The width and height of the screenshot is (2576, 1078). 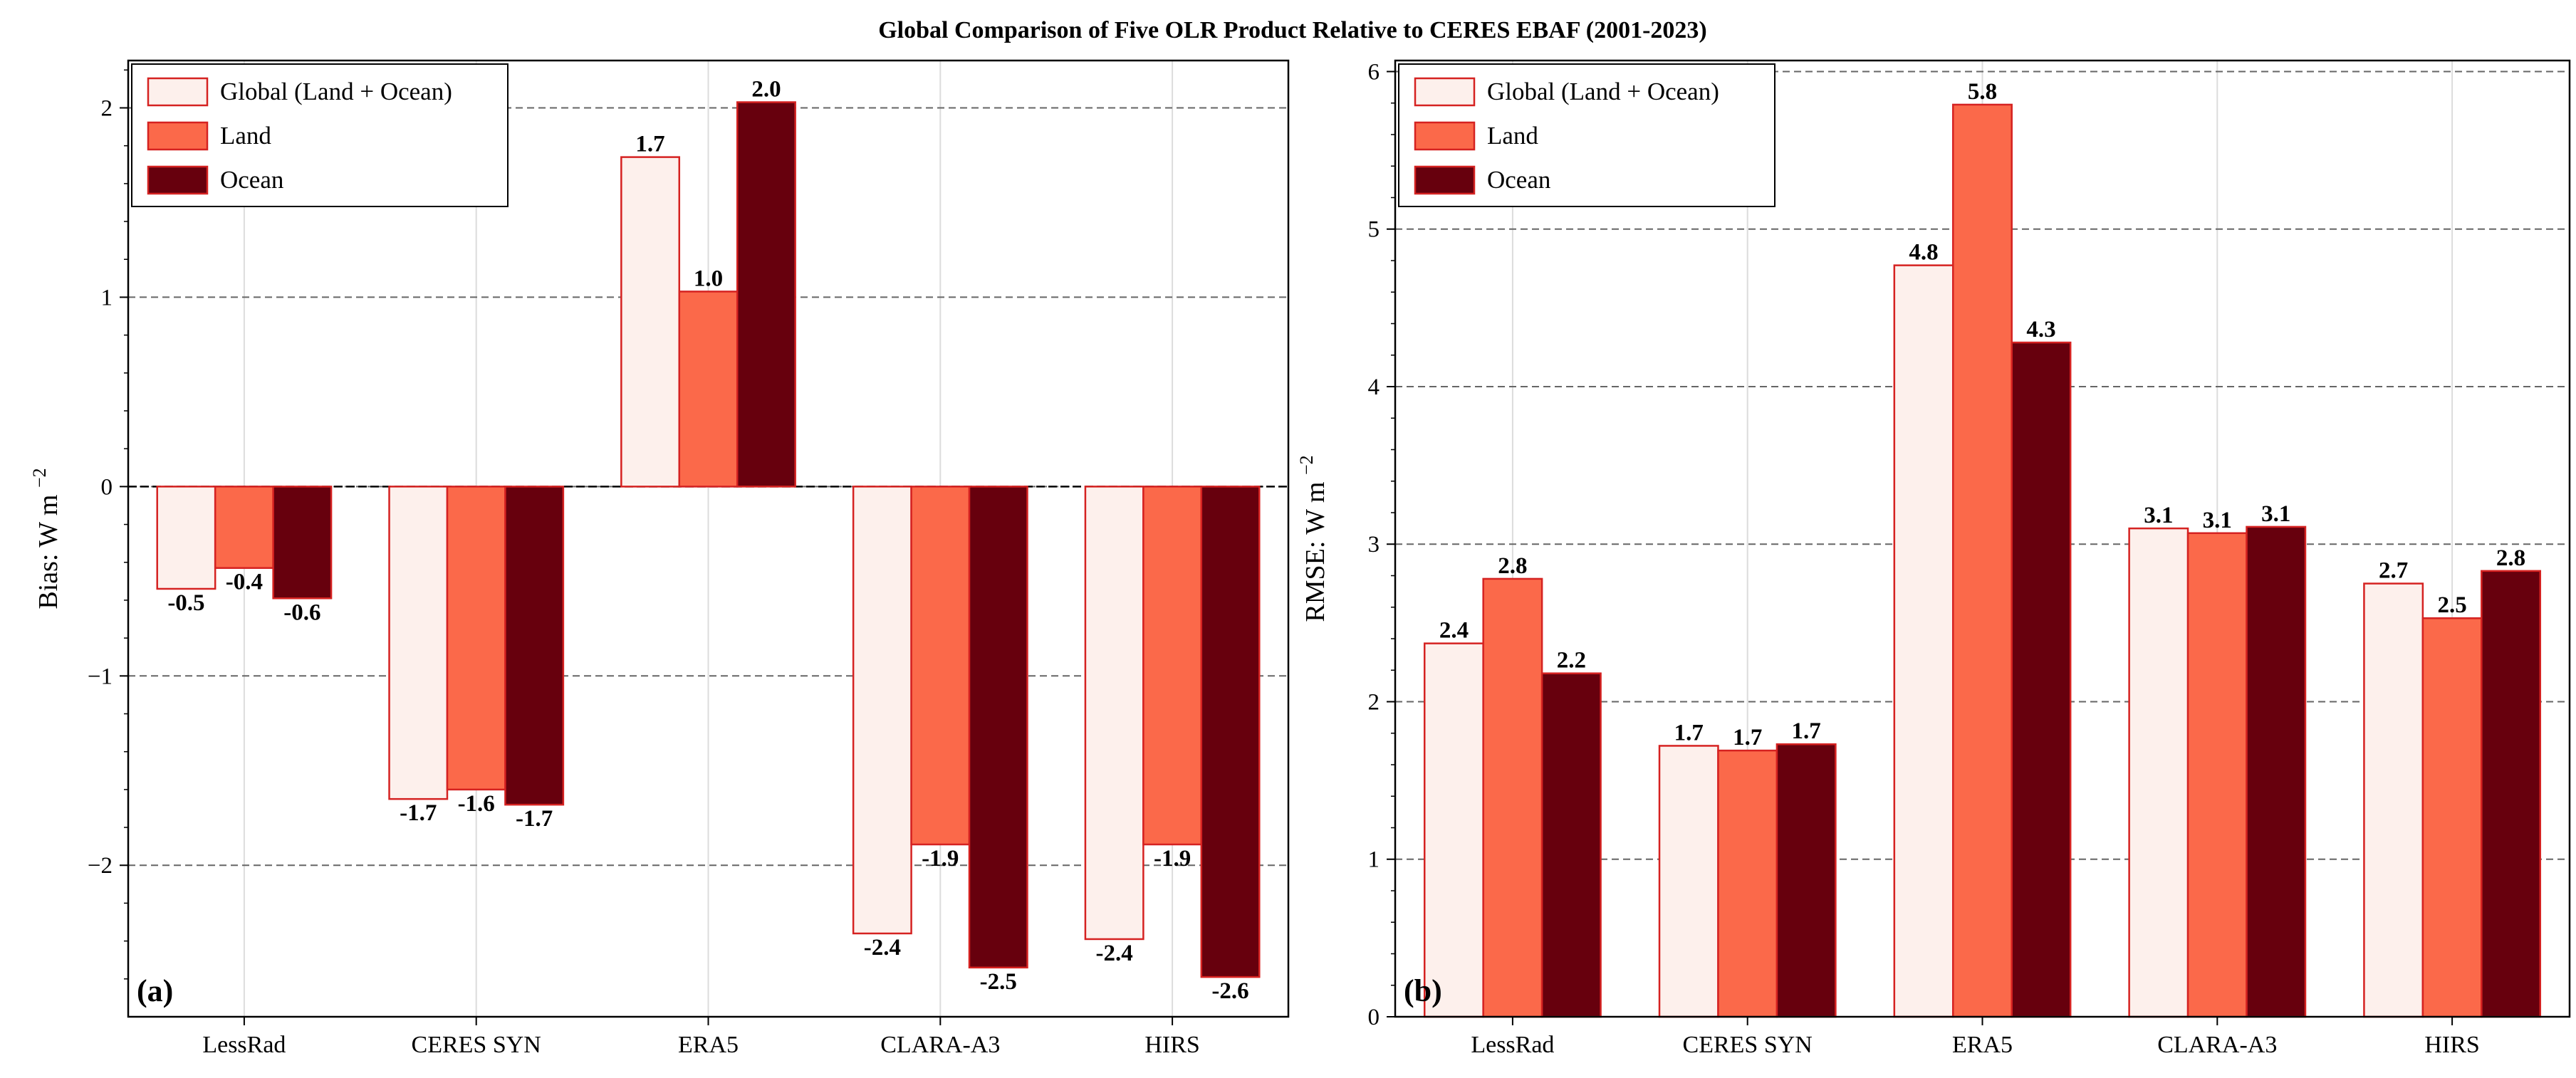 What do you see at coordinates (1315, 548) in the screenshot?
I see `y-axis-label-text: RMSE: W m` at bounding box center [1315, 548].